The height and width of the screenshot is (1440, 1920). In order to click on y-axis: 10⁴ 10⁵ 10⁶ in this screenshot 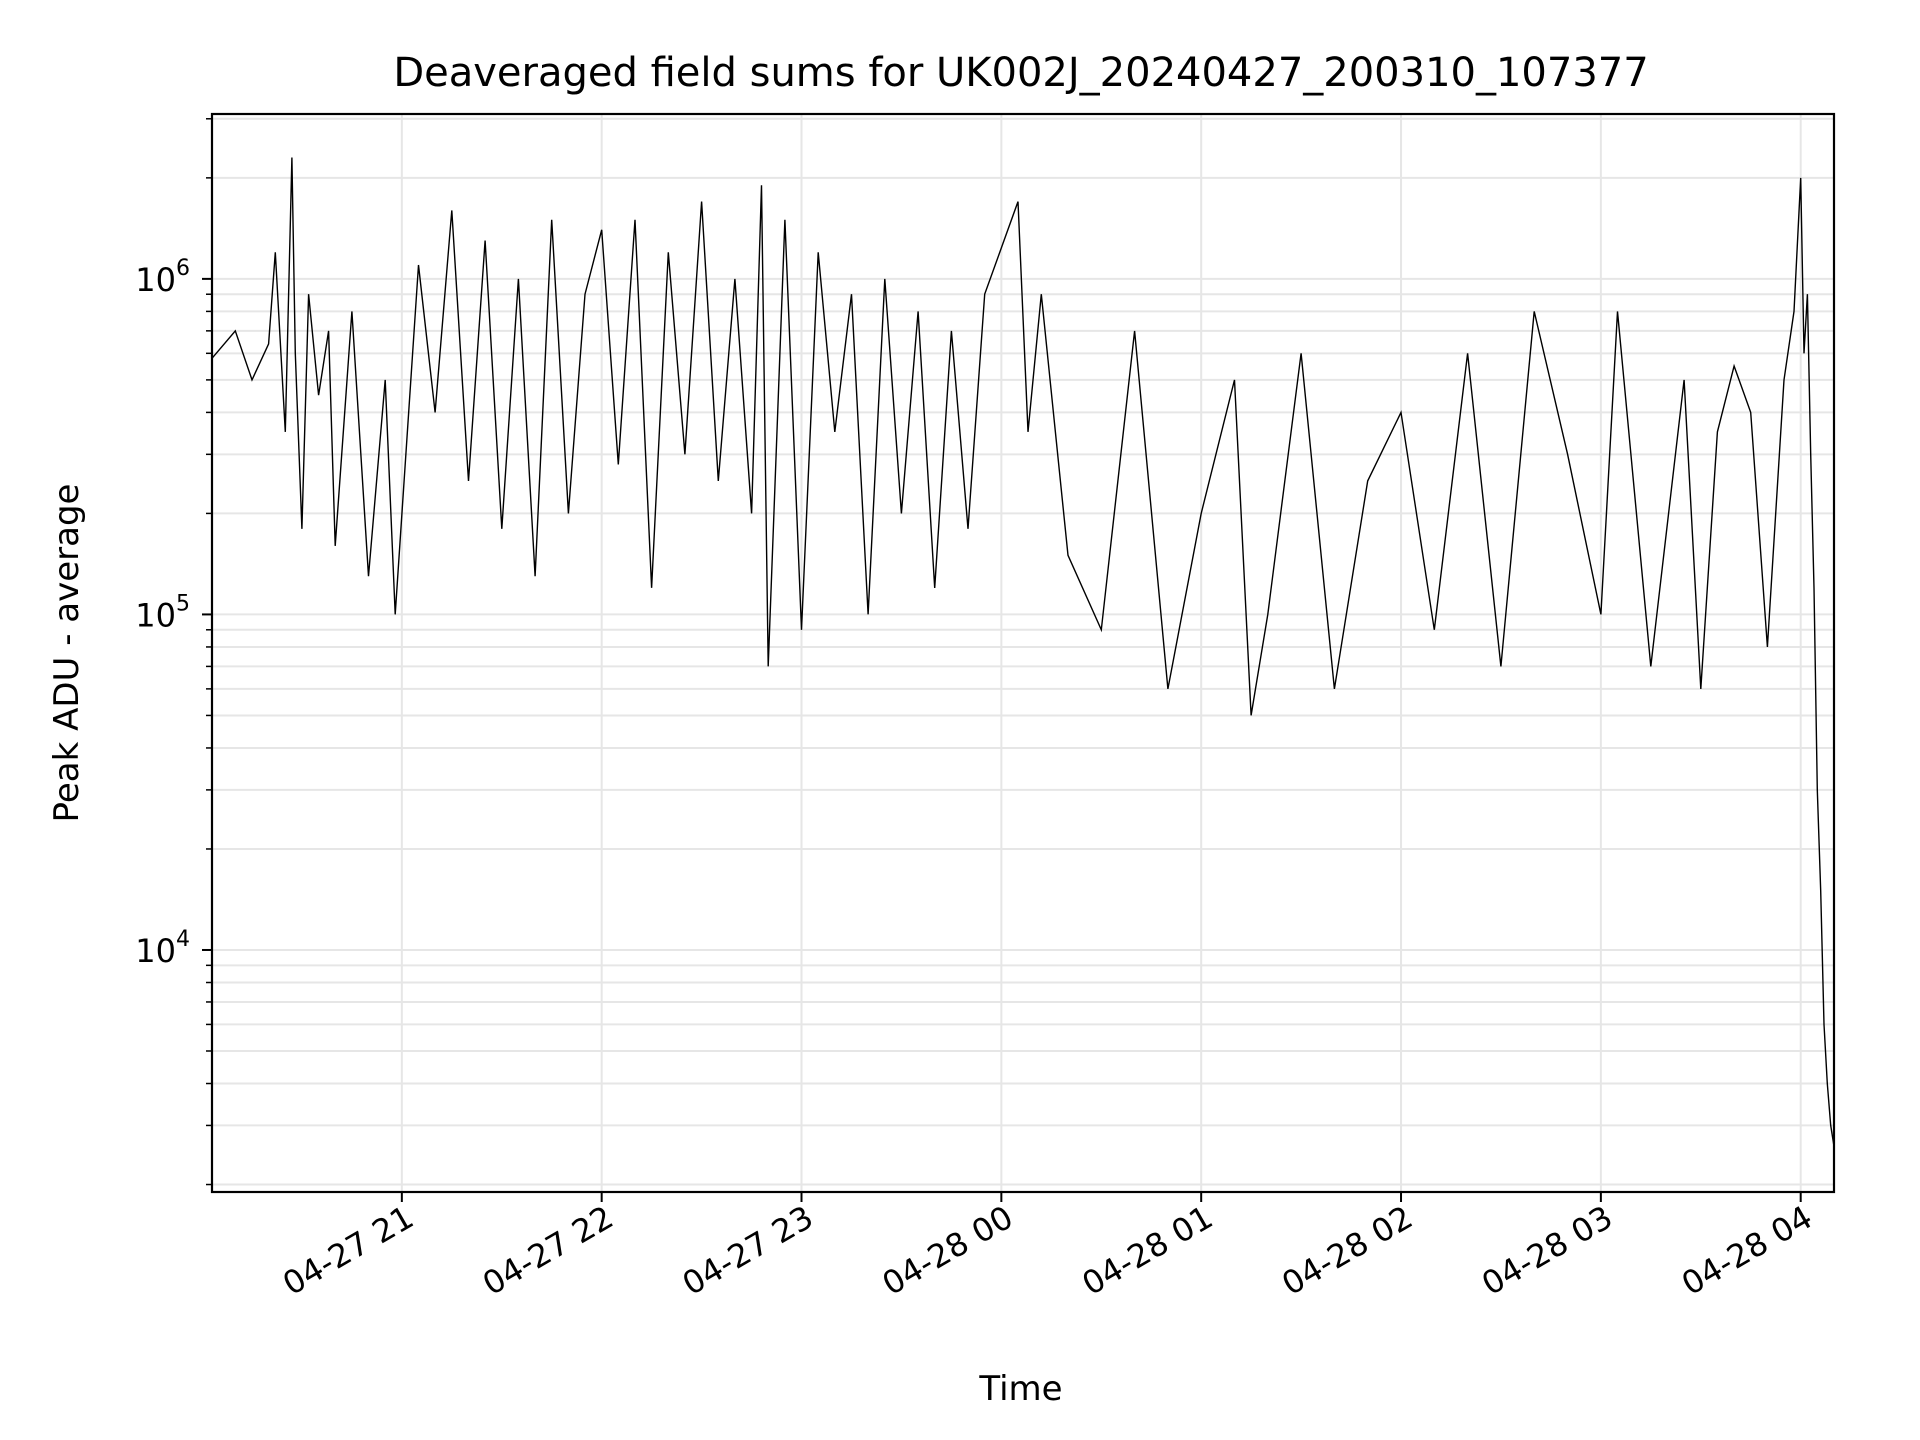, I will do `click(173, 652)`.